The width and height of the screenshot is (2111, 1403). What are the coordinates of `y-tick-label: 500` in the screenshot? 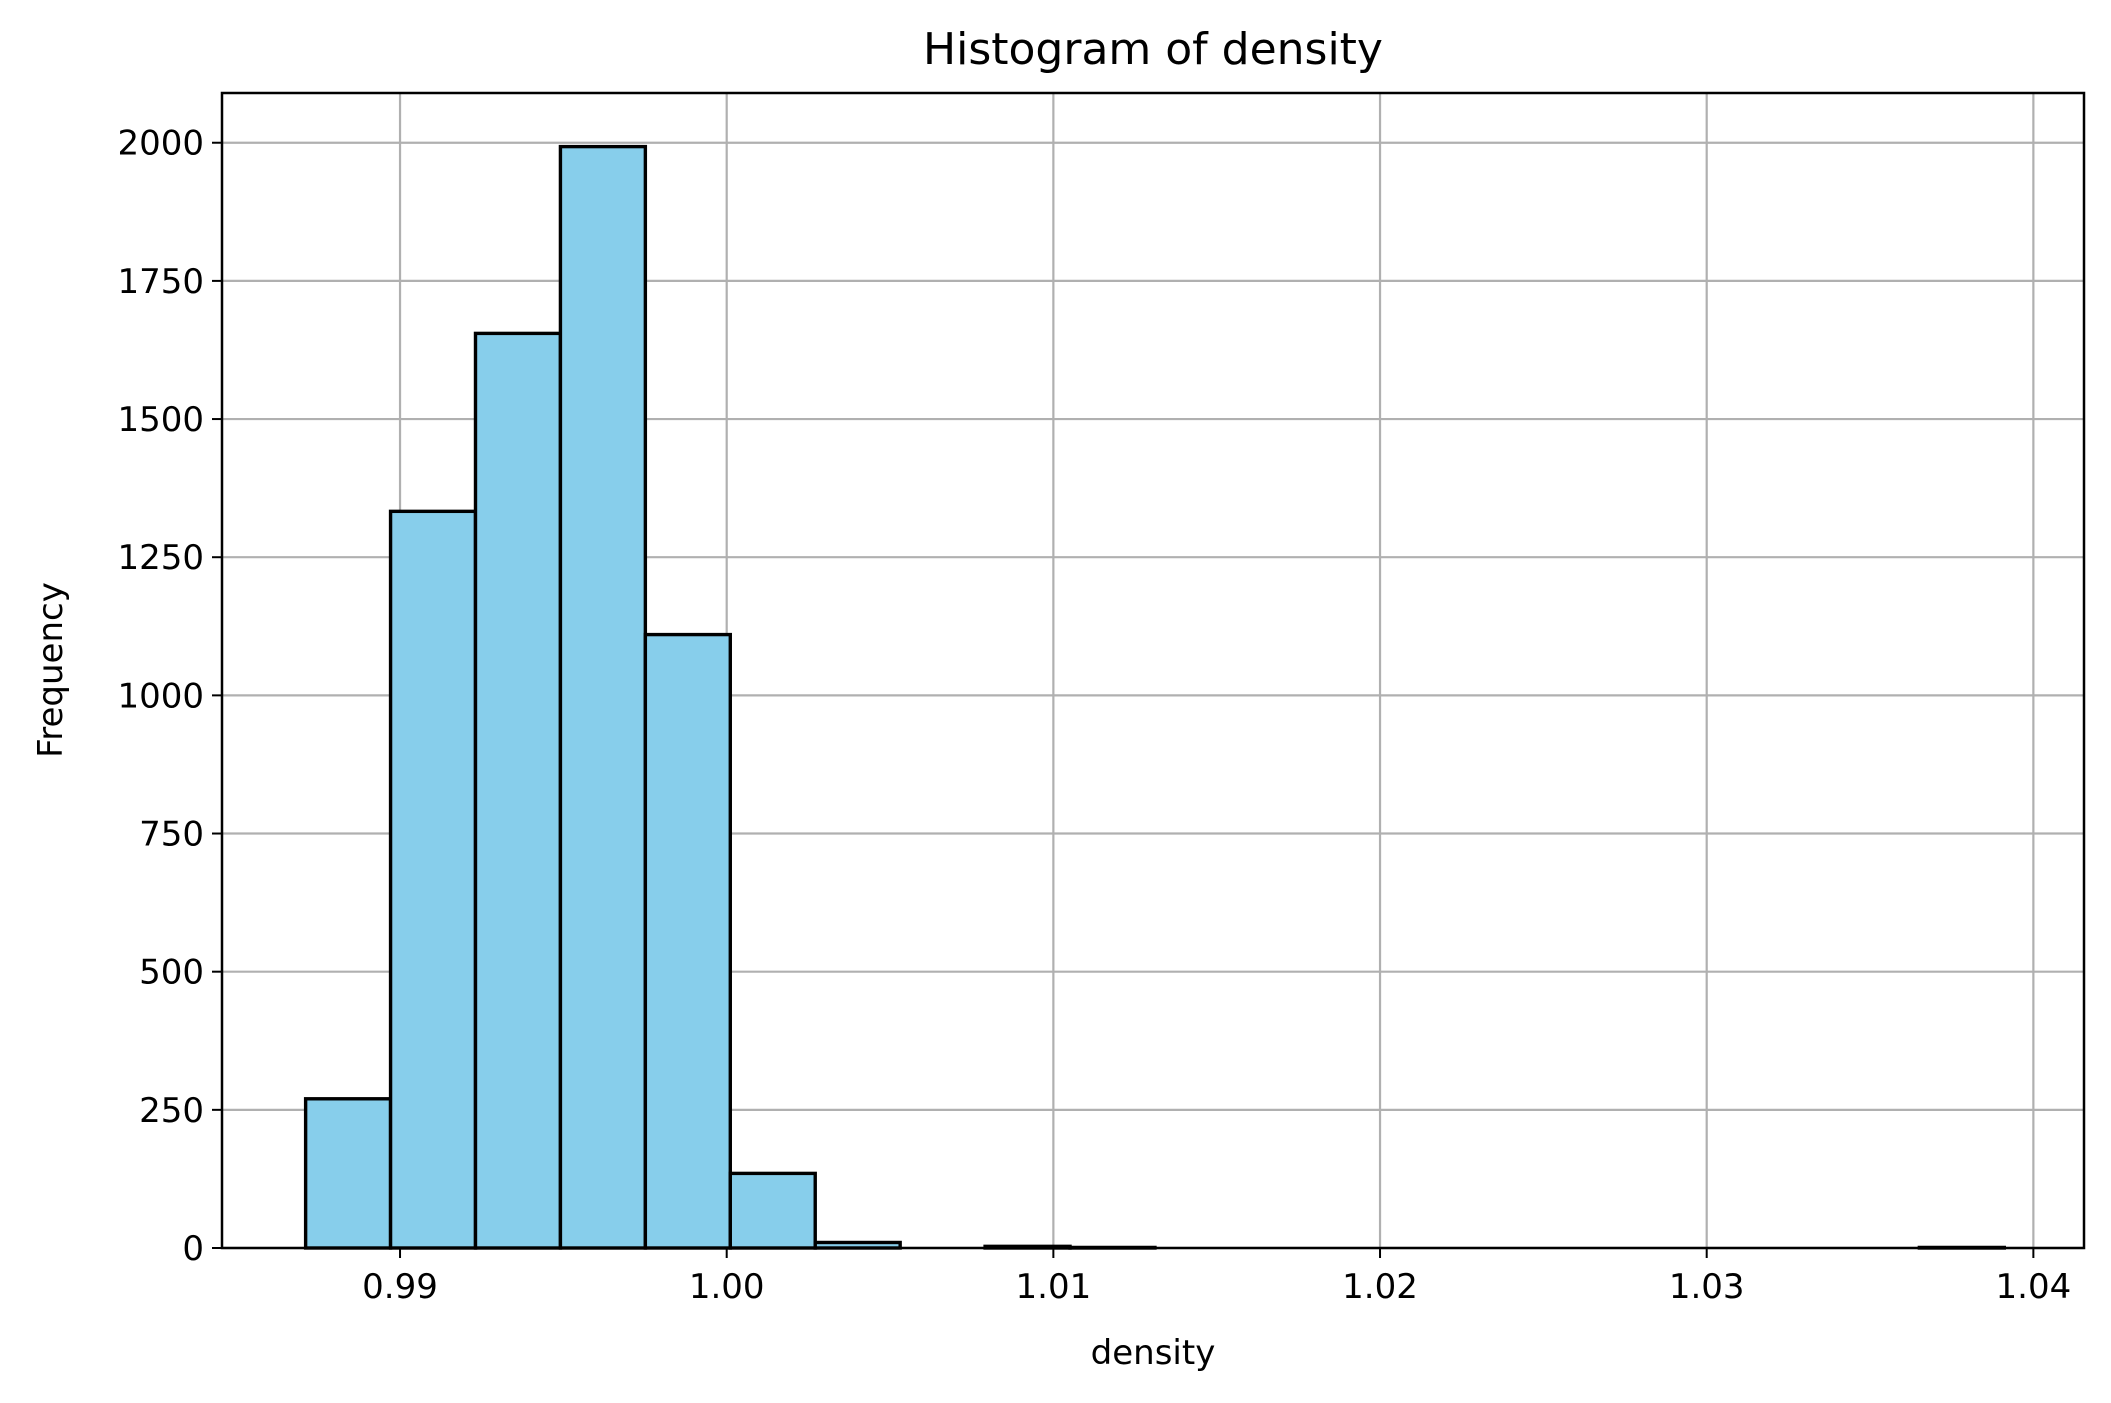 It's located at (171, 973).